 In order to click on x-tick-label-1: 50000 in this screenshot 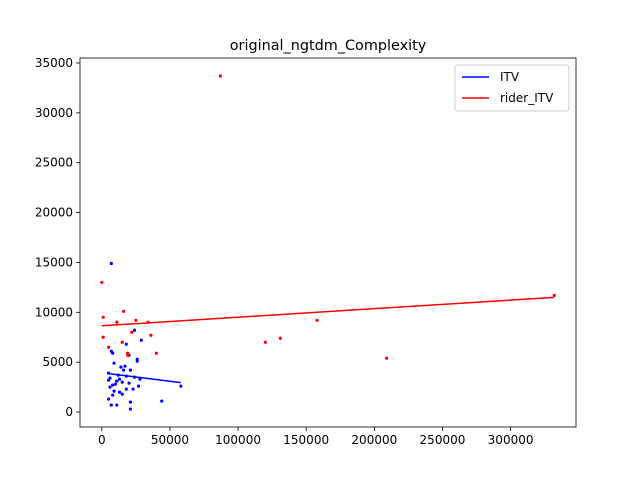, I will do `click(170, 440)`.